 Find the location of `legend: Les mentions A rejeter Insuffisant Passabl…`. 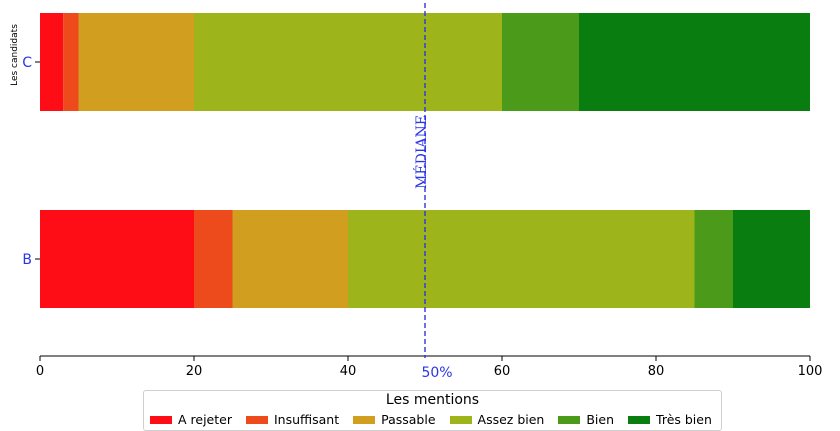

legend: Les mentions A rejeter Insuffisant Passabl… is located at coordinates (432, 410).